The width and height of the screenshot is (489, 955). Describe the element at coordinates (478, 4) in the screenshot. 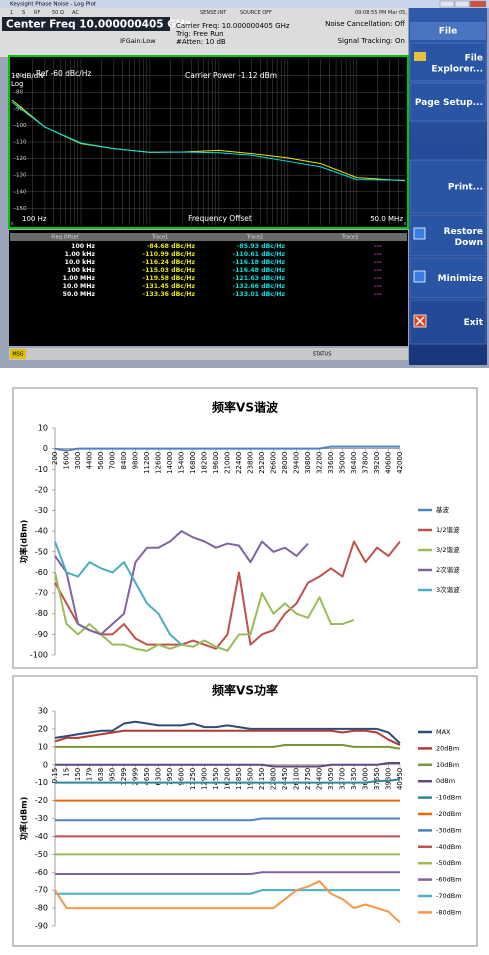

I see `close-btn` at that location.